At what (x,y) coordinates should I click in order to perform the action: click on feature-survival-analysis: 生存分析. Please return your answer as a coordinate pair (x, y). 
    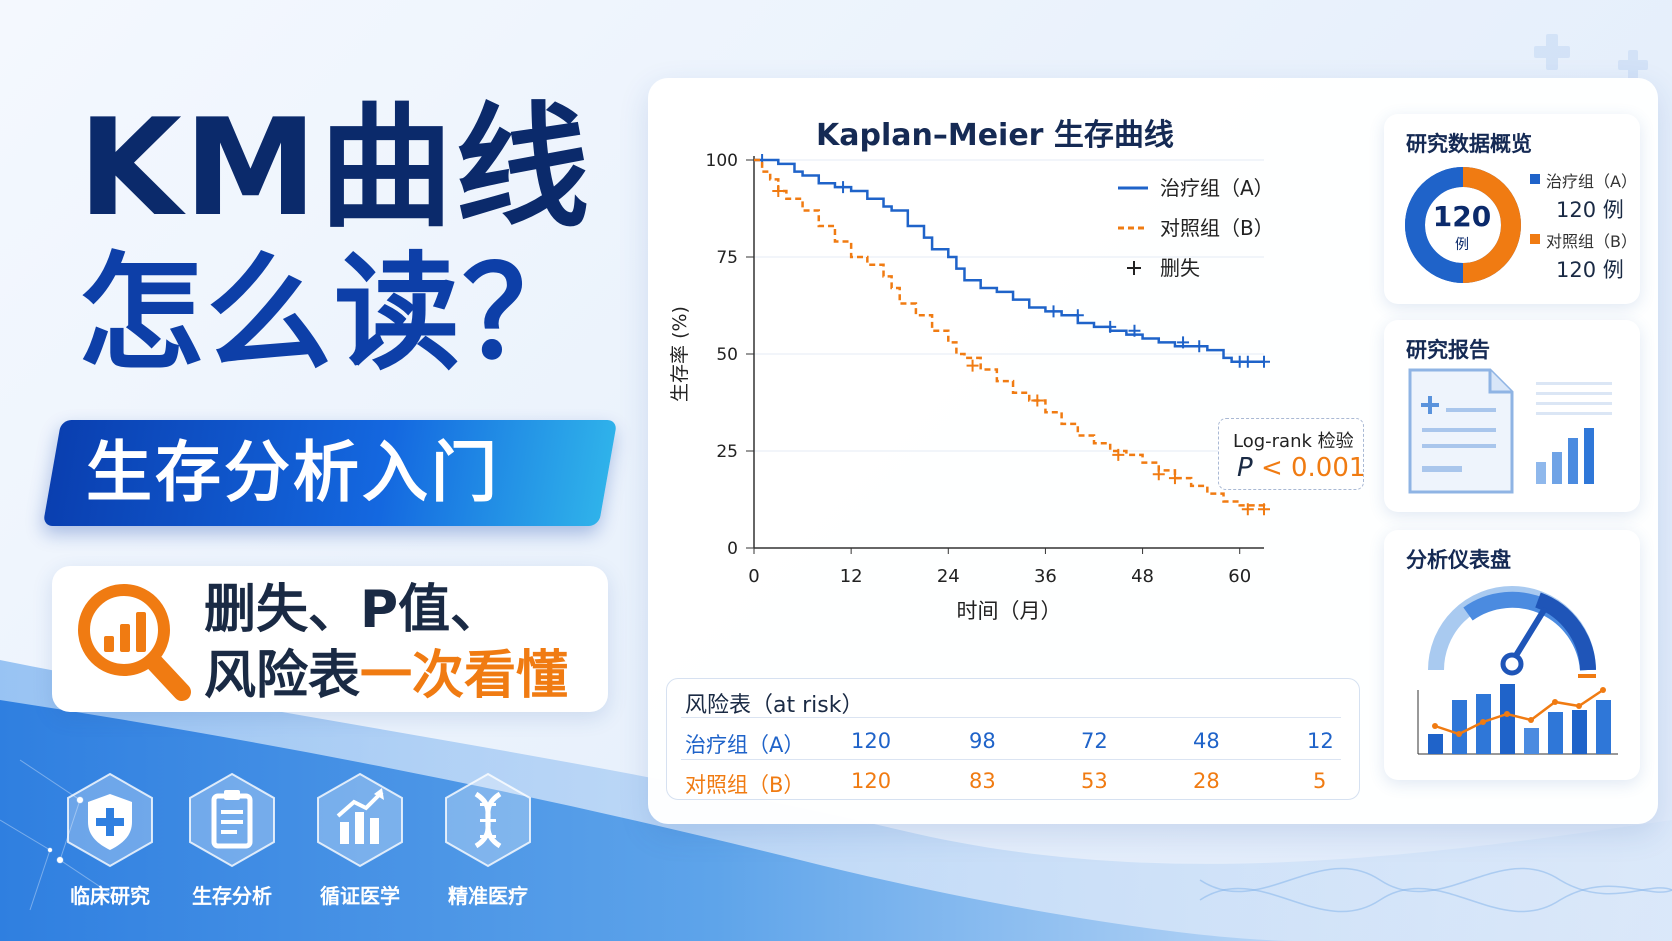
    Looking at the image, I should click on (232, 839).